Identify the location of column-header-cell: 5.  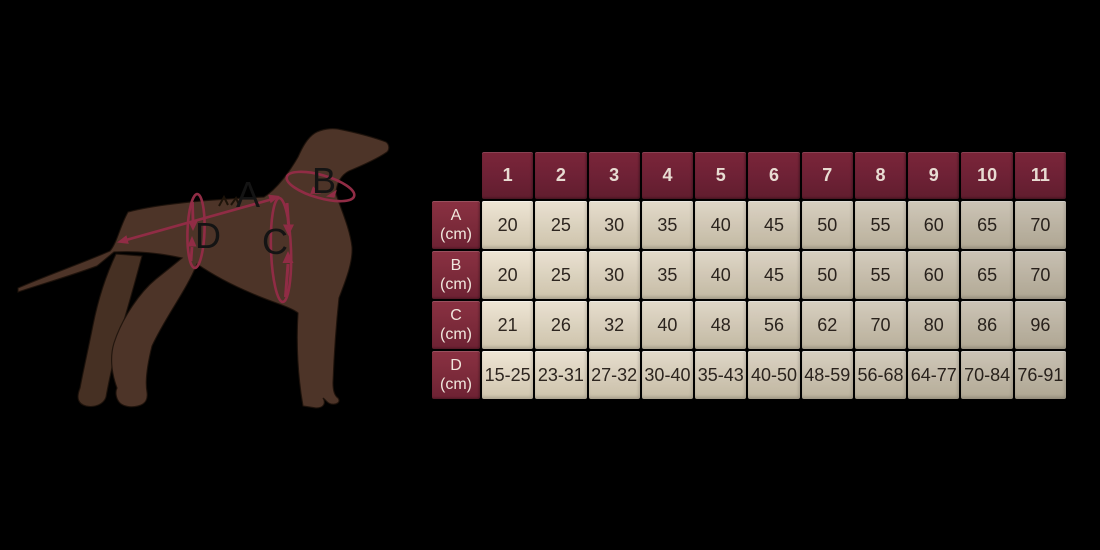
(721, 175).